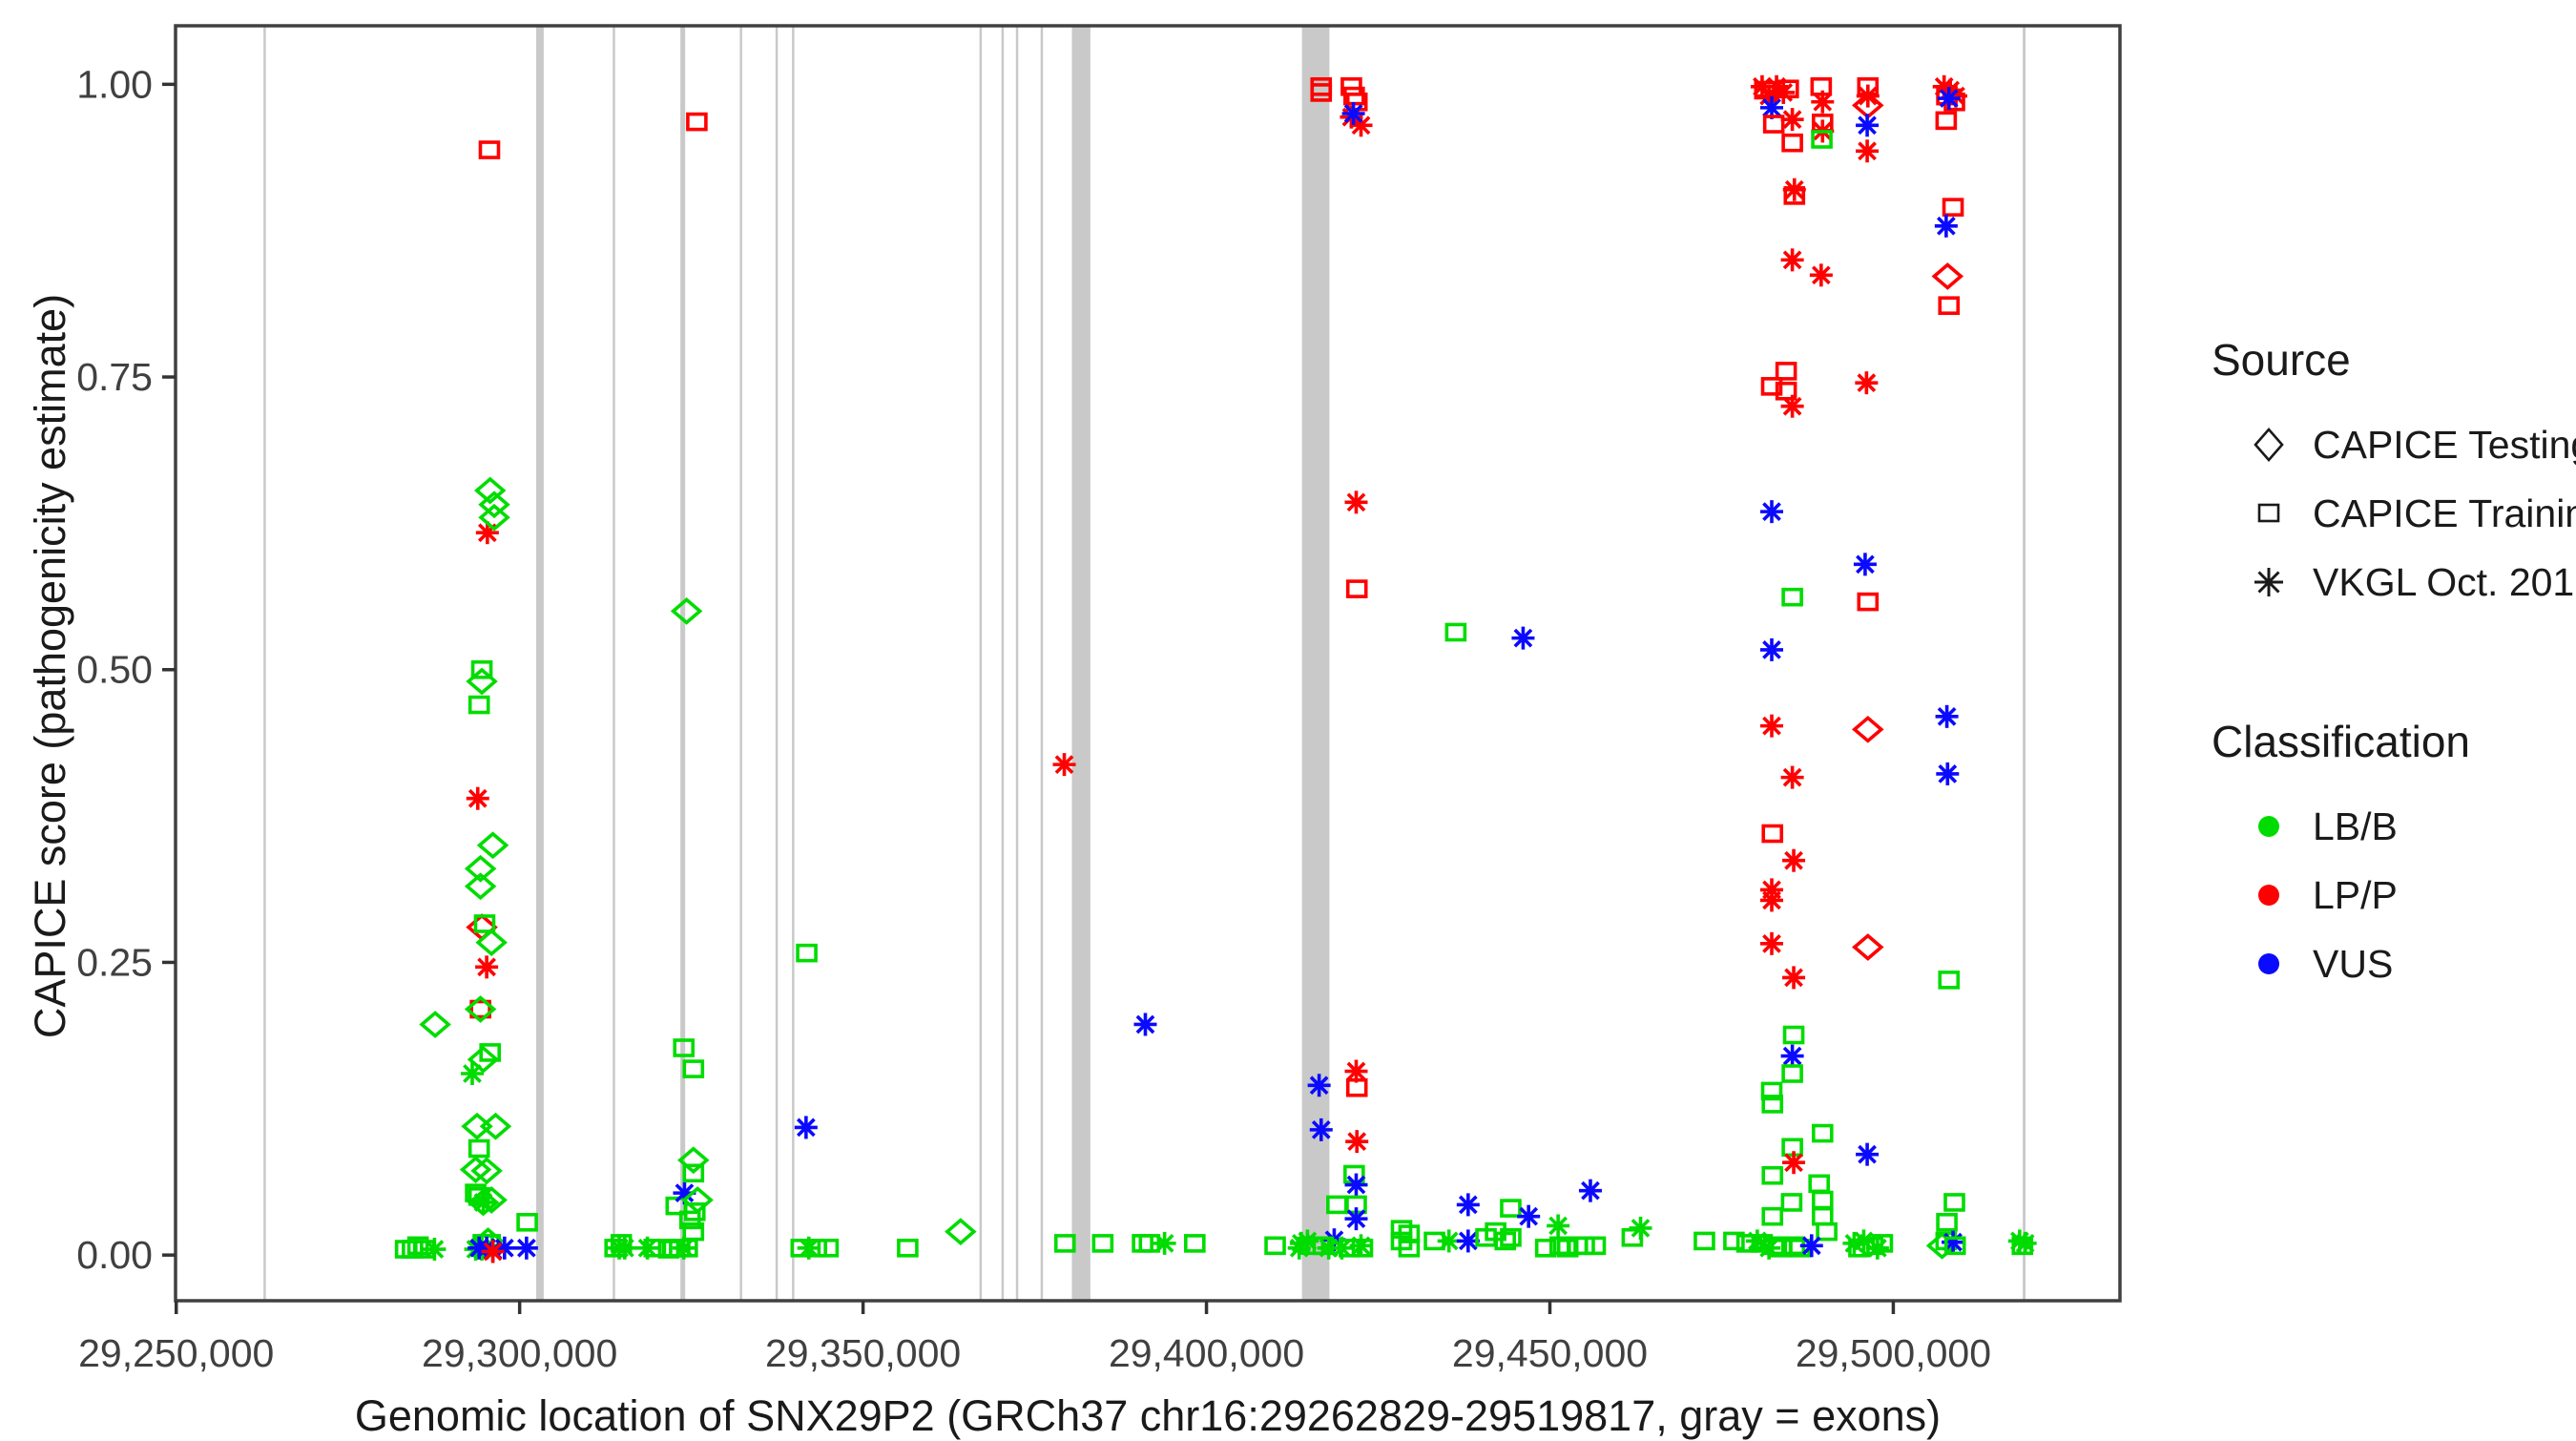 This screenshot has height=1441, width=2576. I want to click on legend-label: VKGL Oct. 2019, so click(2444, 581).